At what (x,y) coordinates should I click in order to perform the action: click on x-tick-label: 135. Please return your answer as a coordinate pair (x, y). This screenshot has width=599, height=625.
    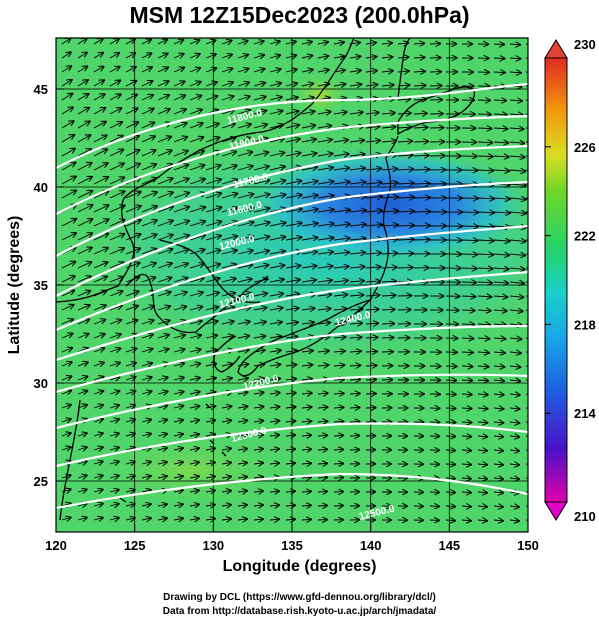
    Looking at the image, I should click on (292, 545).